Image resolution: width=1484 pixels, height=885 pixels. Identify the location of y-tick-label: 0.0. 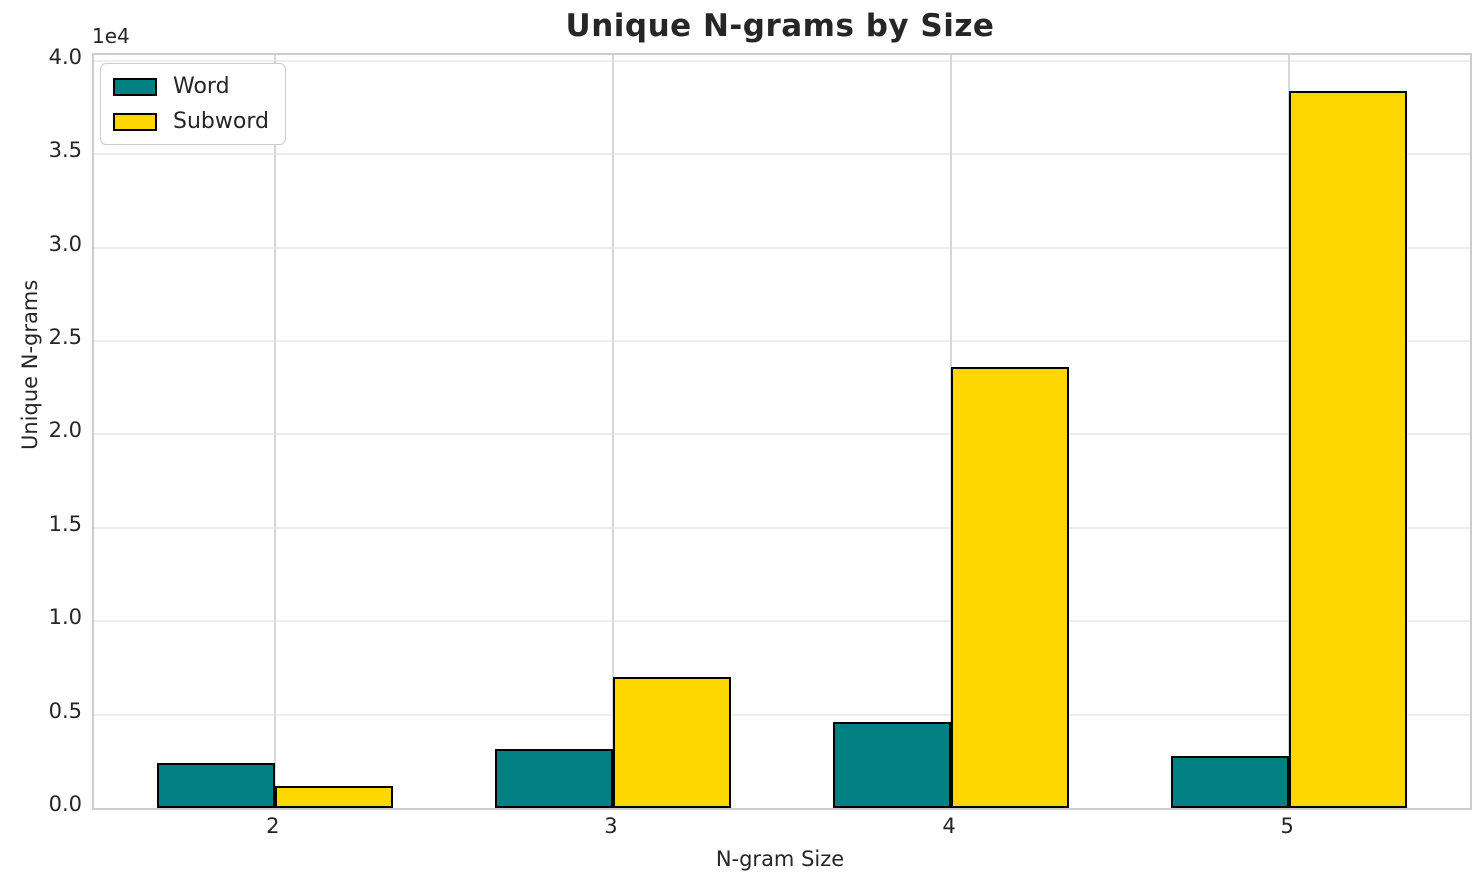
(65, 804).